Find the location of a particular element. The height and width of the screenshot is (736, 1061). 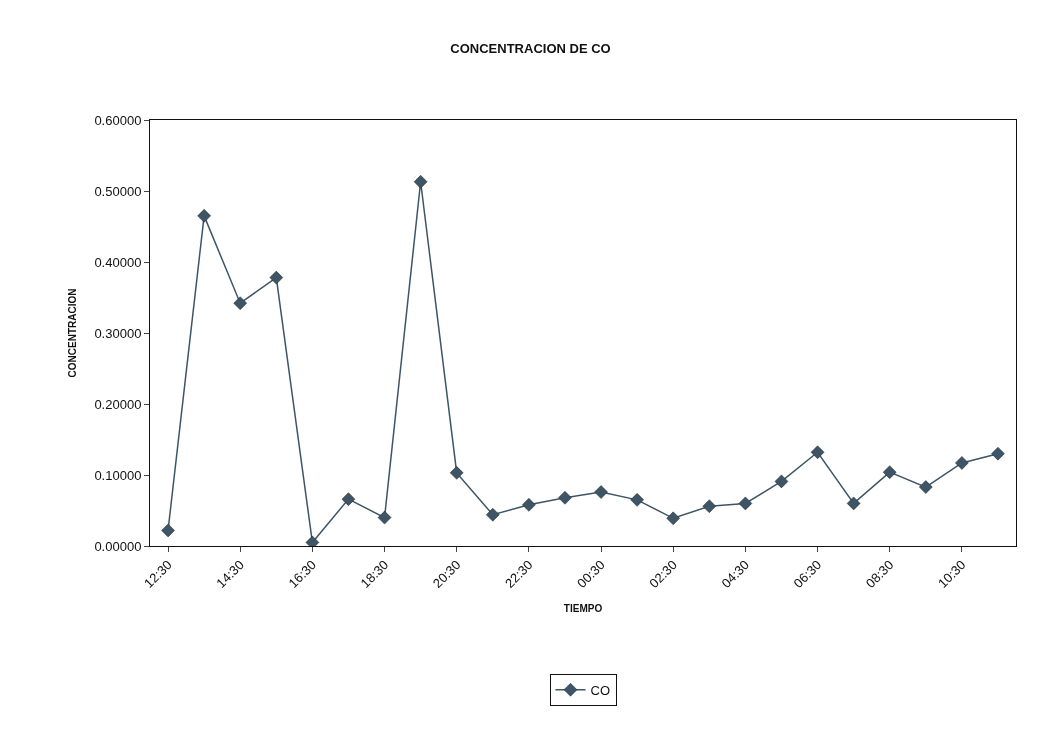

chart-title: CONCENTRACION DE CO is located at coordinates (530, 49).